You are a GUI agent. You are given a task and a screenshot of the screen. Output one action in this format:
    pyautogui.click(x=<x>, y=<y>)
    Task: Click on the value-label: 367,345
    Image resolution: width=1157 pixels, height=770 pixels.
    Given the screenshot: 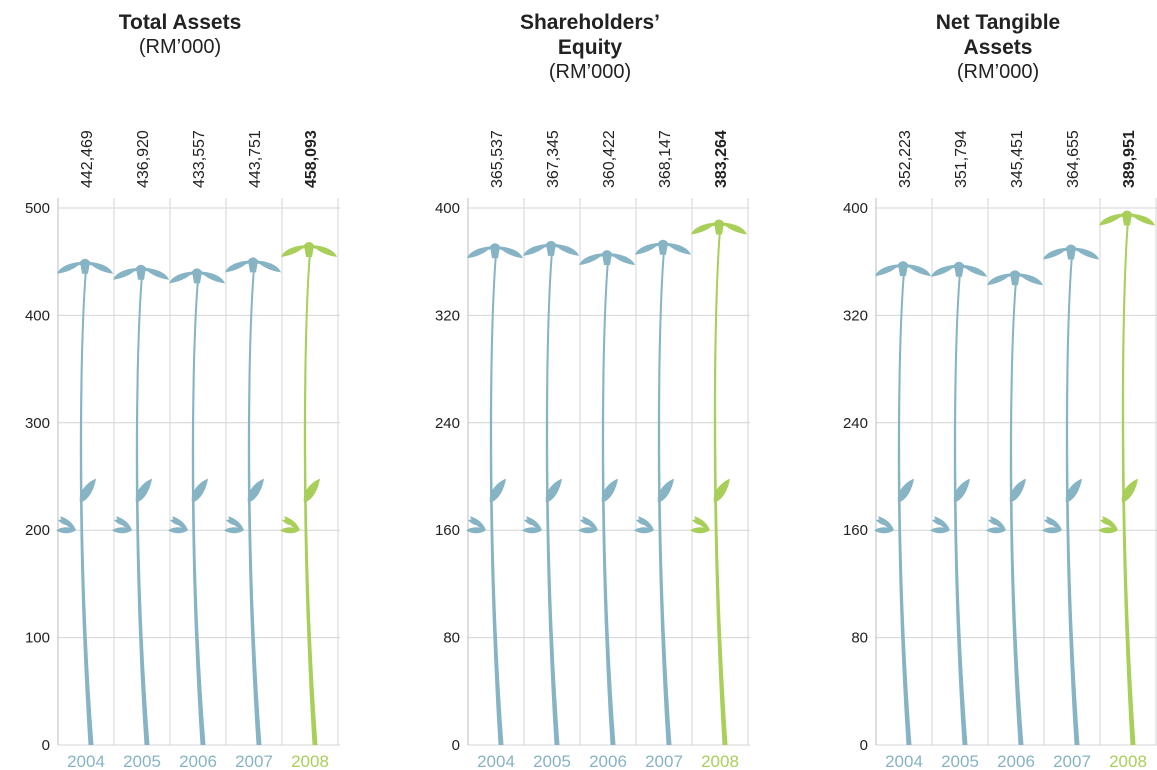 What is the action you would take?
    pyautogui.click(x=553, y=159)
    